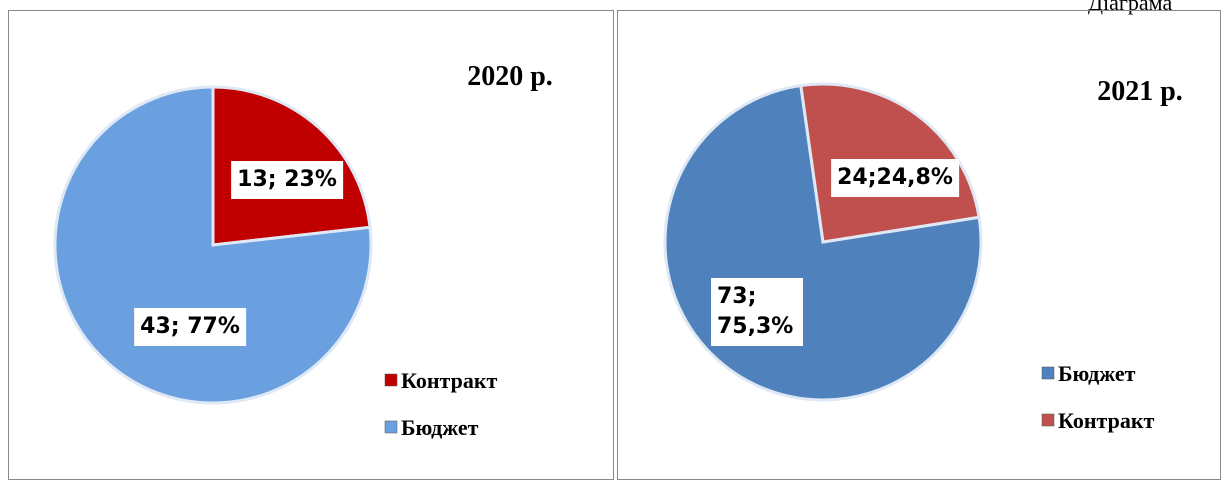 The height and width of the screenshot is (480, 1223). I want to click on data-label: 13; 23%, so click(287, 180).